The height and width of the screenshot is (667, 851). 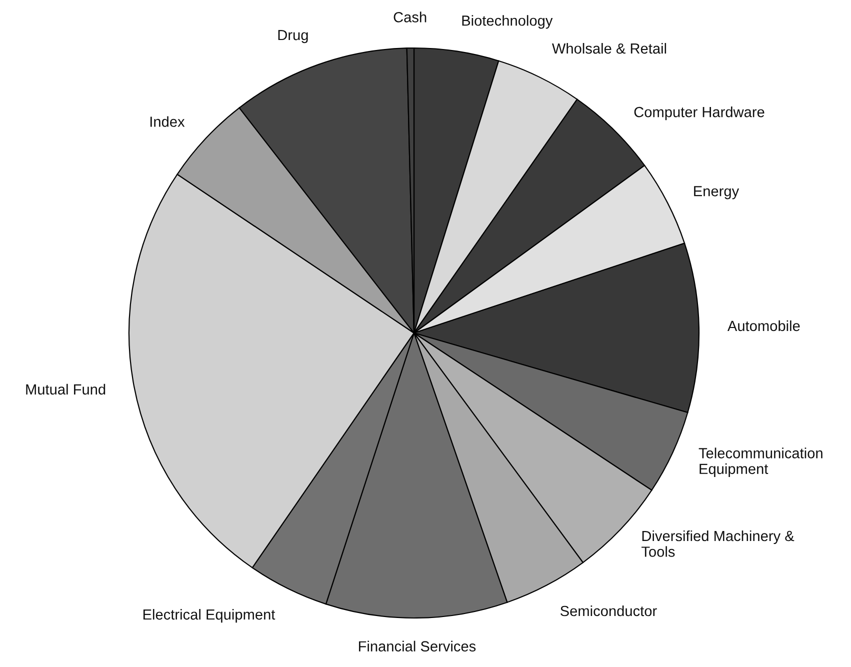 What do you see at coordinates (293, 37) in the screenshot?
I see `slice-label: Drug` at bounding box center [293, 37].